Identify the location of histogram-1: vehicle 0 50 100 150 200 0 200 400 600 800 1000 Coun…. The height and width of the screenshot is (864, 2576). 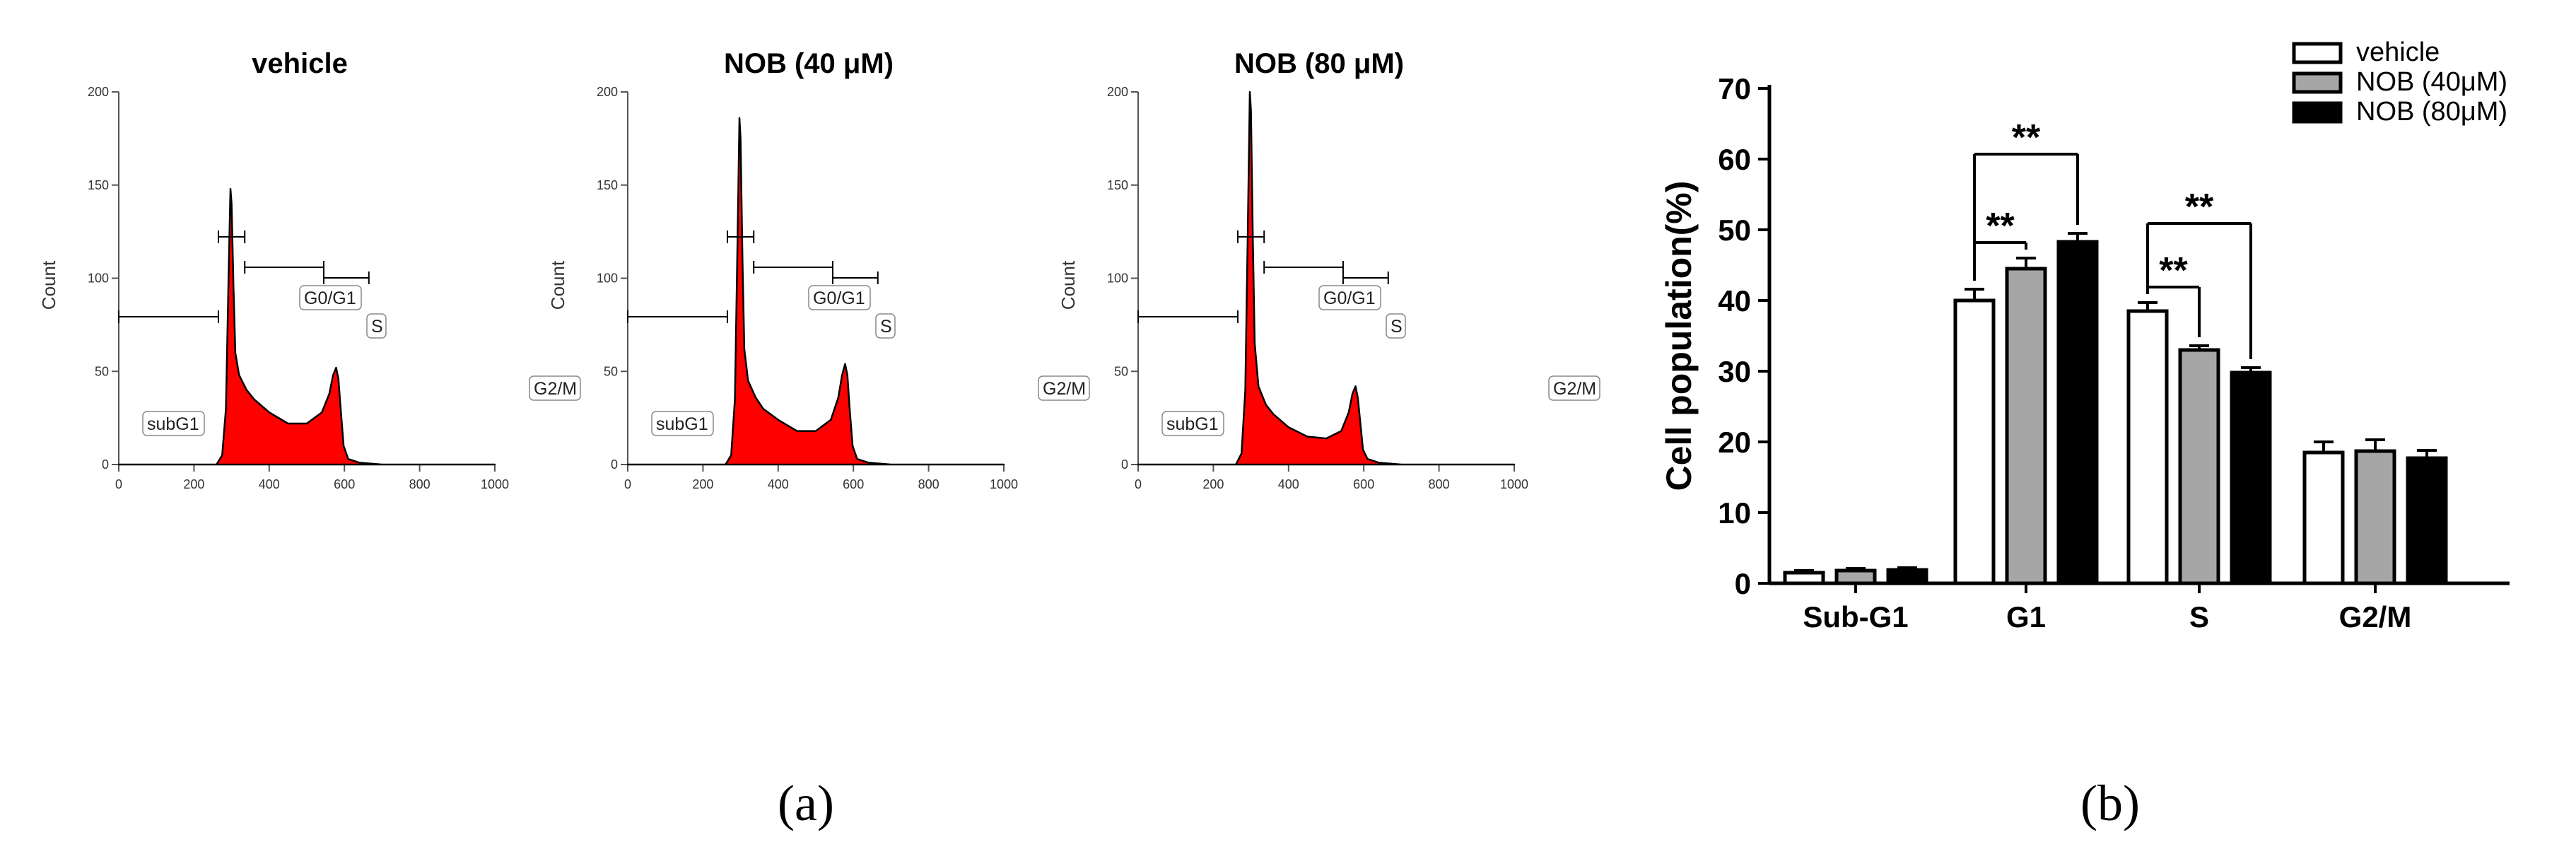
(310, 269).